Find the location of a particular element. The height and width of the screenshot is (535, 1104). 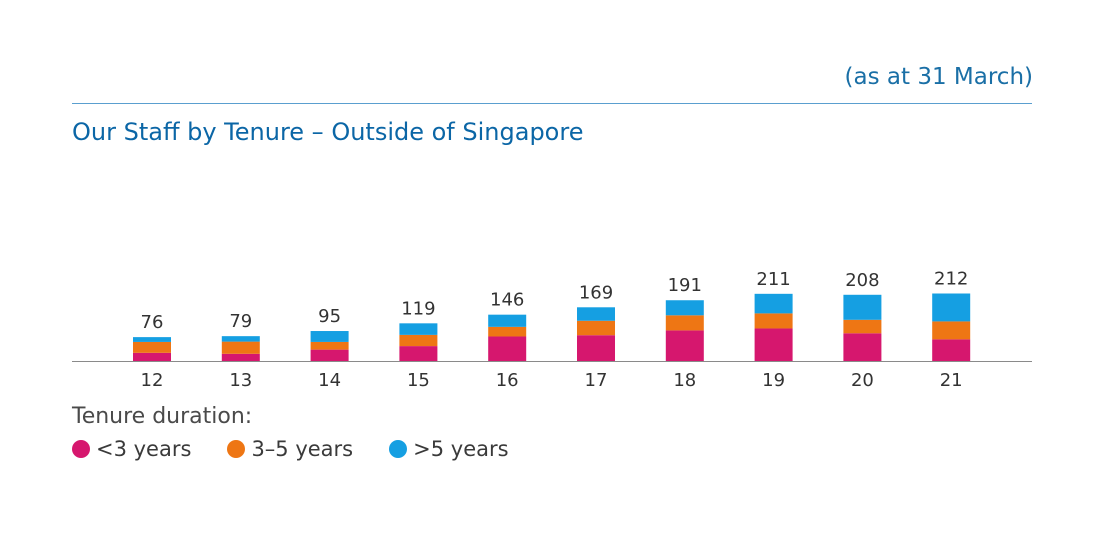

legend-label: 3–5 years is located at coordinates (302, 449).